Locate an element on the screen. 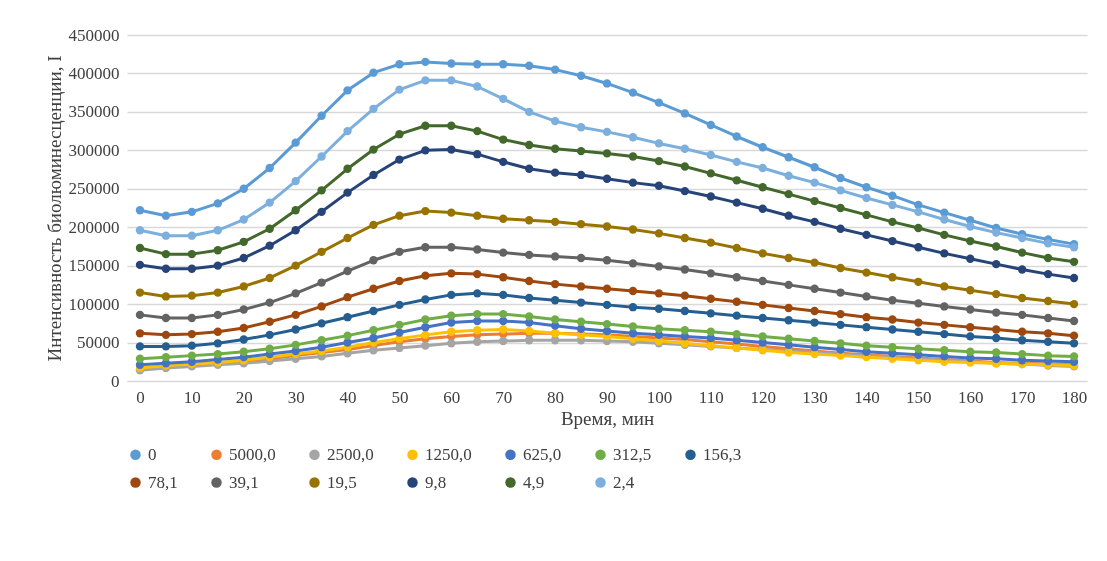 The width and height of the screenshot is (1107, 561). x-tick-label: 10 is located at coordinates (192, 397).